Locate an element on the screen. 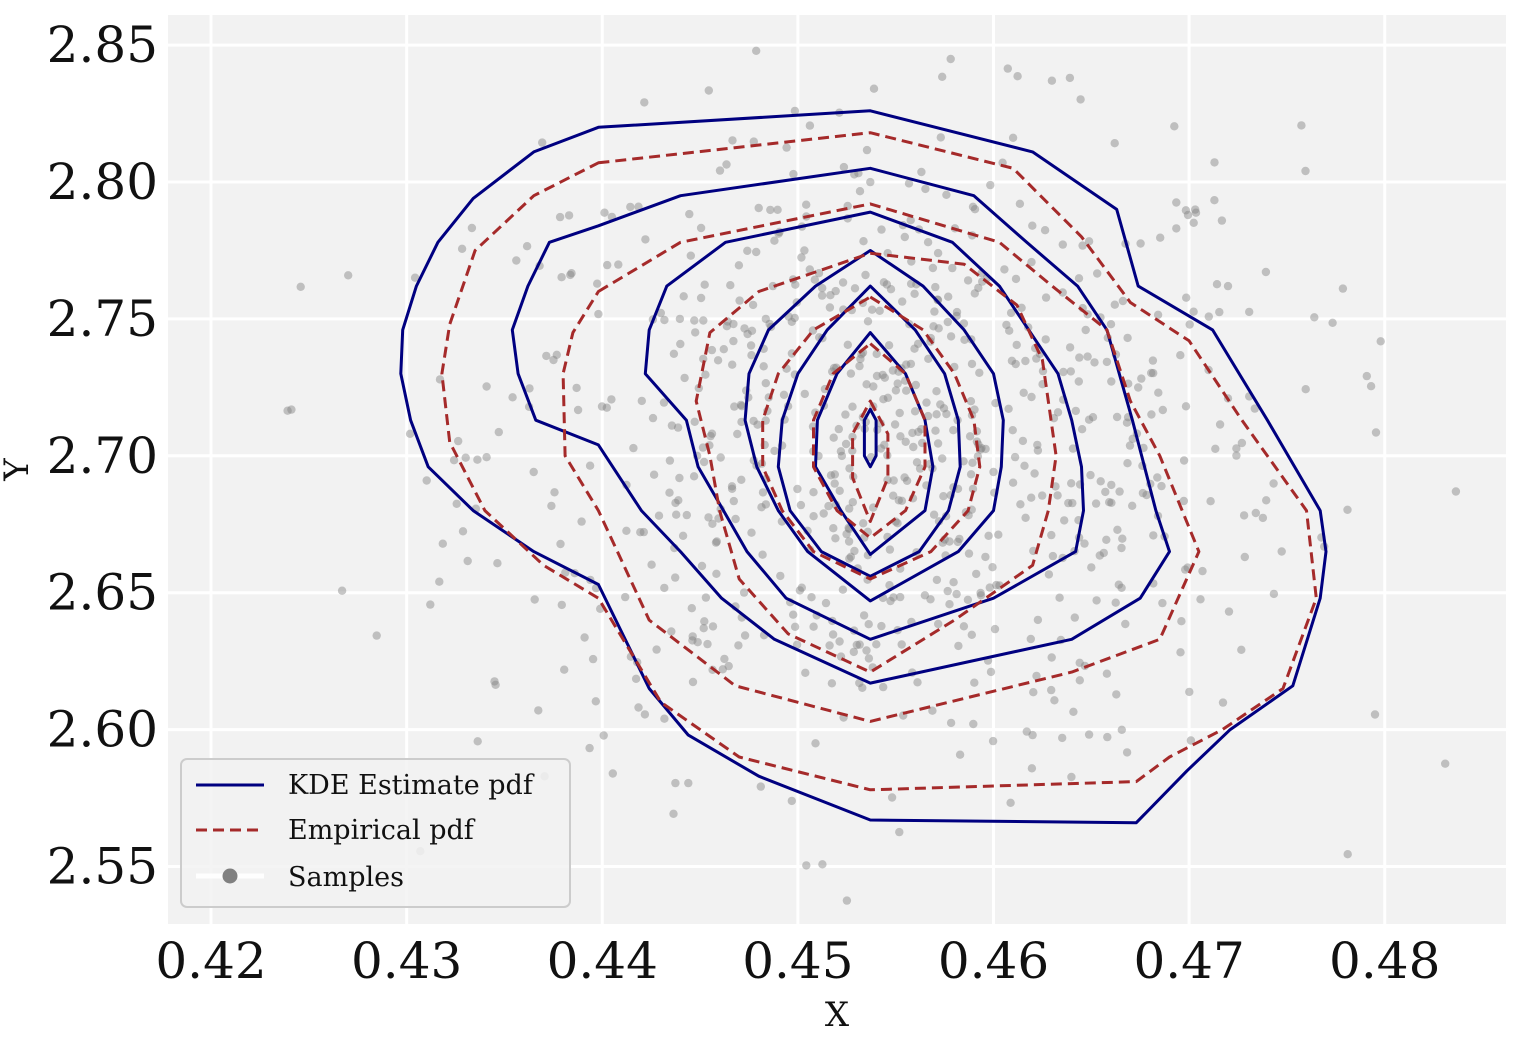  empirical-contour-line is located at coordinates (876, 462).